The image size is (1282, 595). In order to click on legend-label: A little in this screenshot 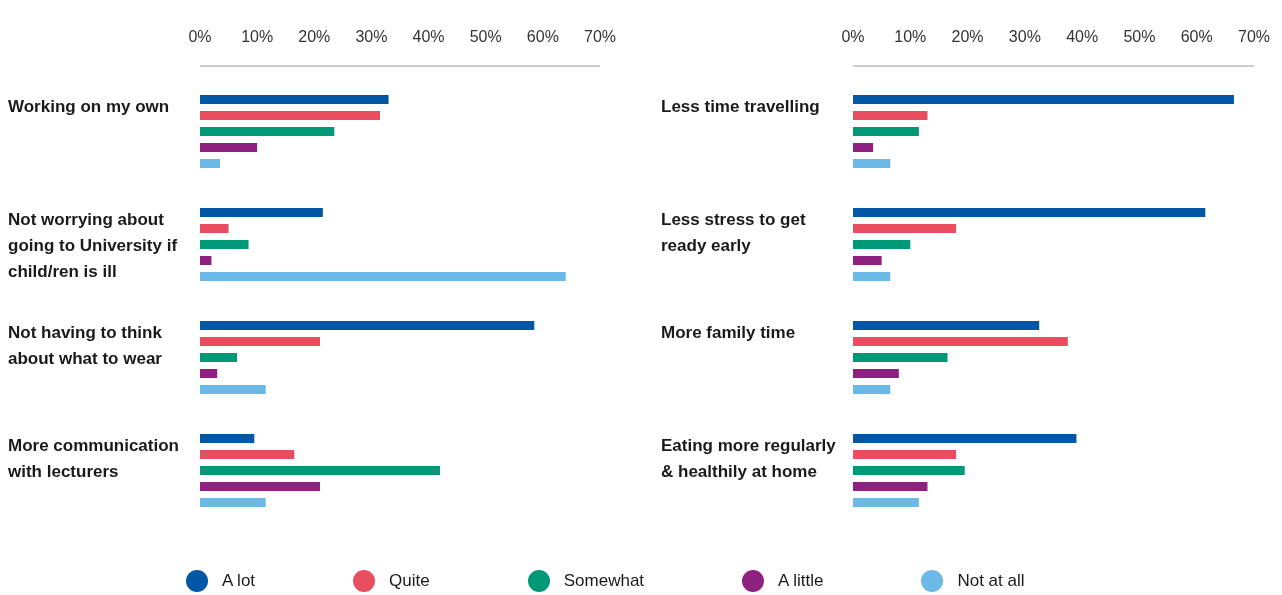, I will do `click(801, 581)`.